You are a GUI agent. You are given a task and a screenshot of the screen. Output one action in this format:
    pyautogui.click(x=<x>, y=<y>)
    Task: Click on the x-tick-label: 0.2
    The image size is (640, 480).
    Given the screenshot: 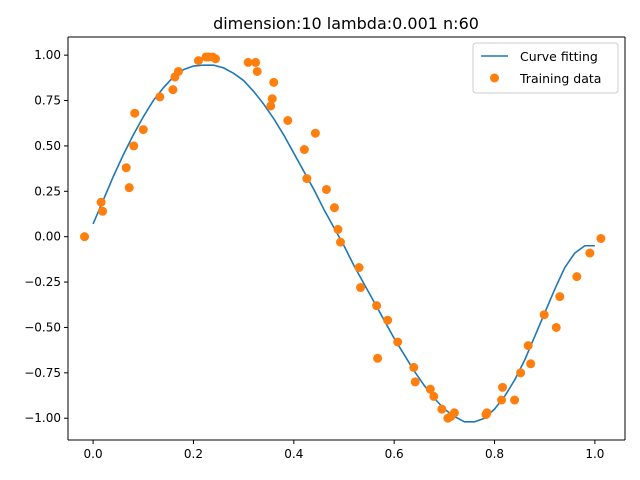 What is the action you would take?
    pyautogui.click(x=193, y=454)
    